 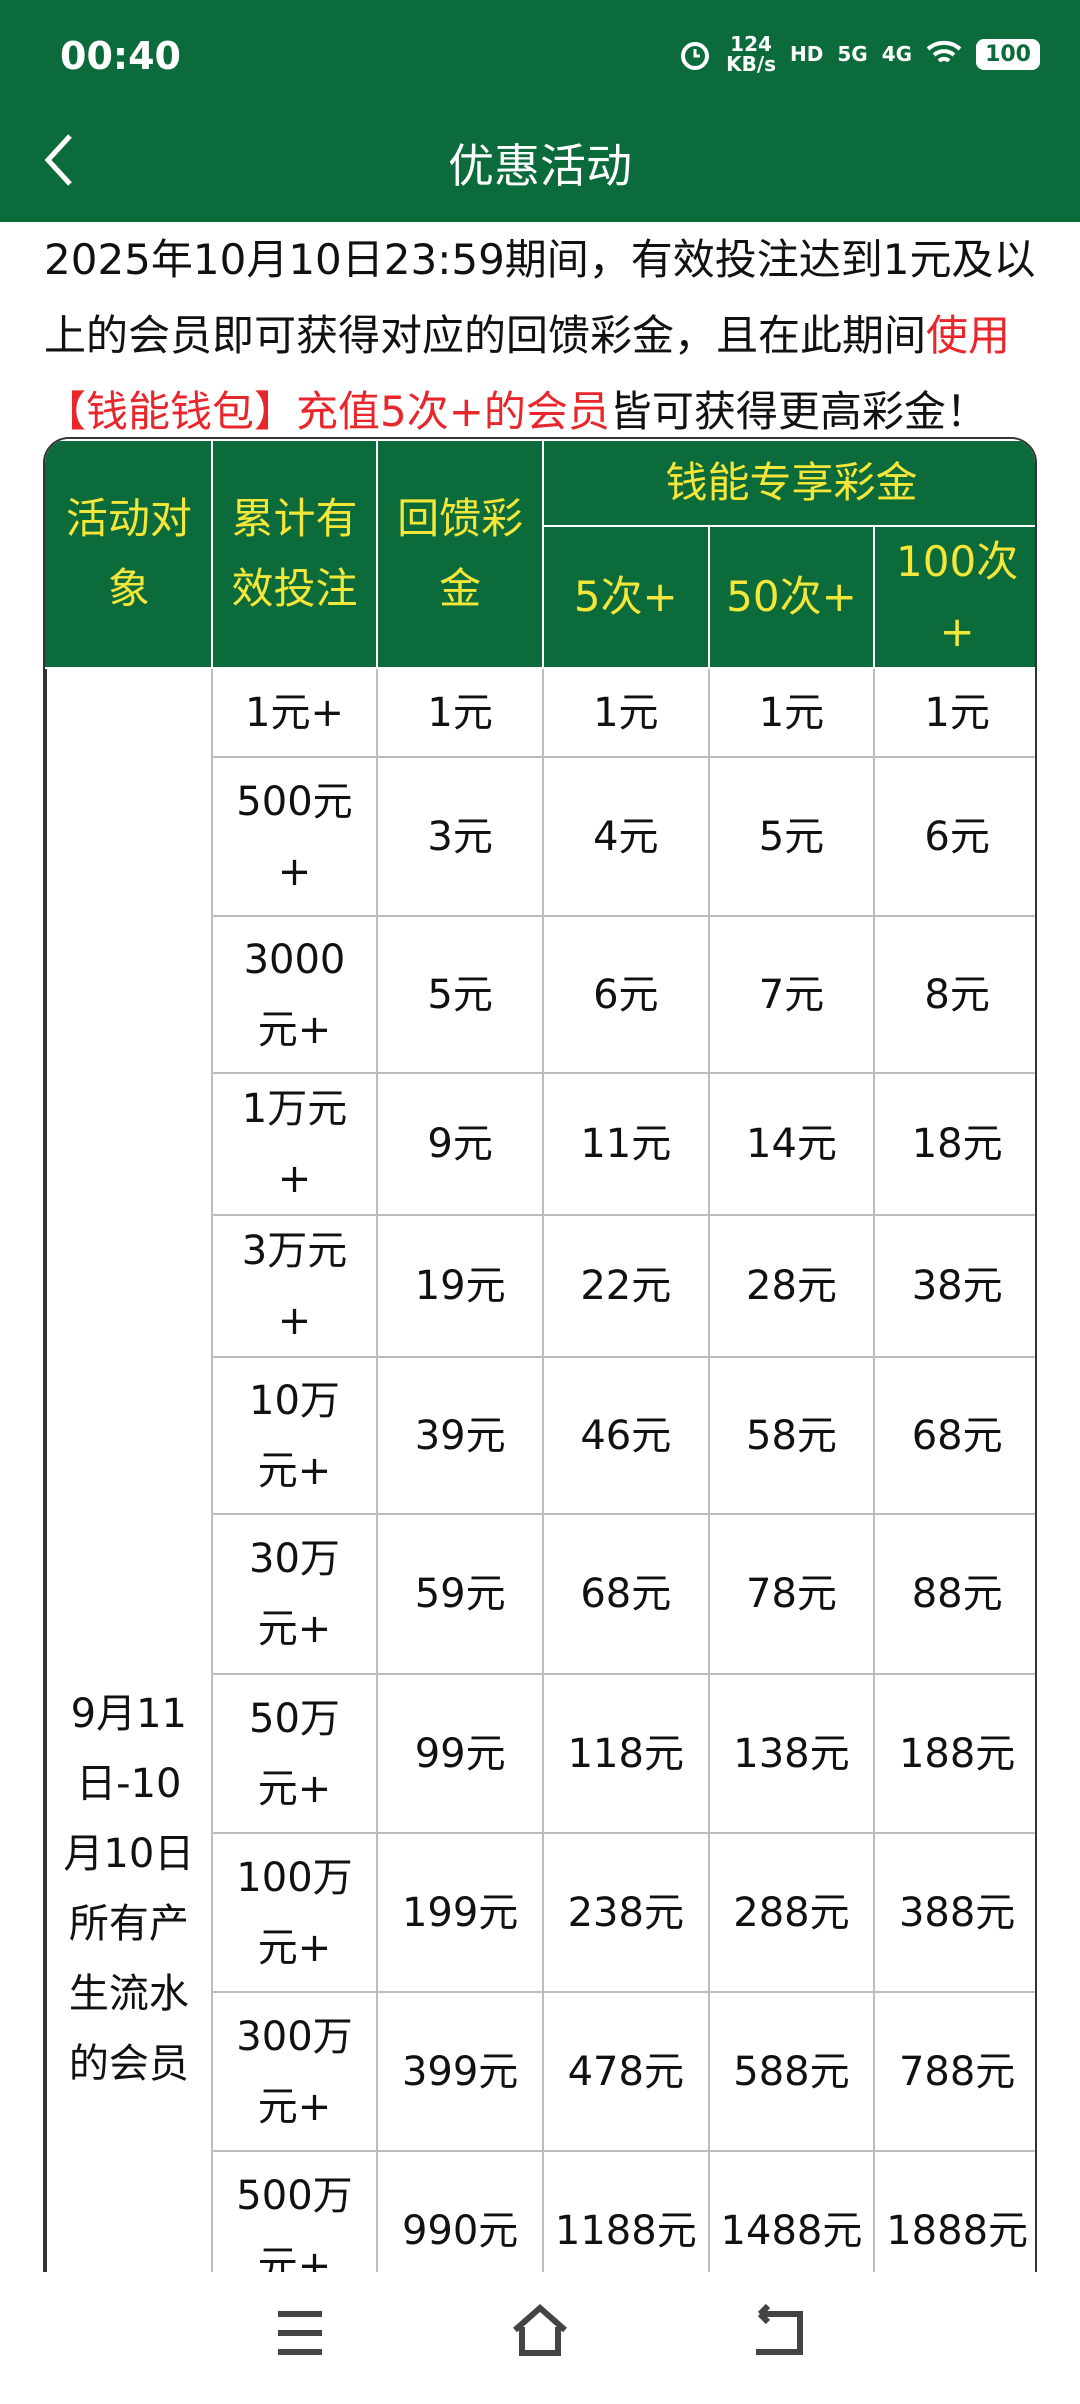 I want to click on table-cell: 500元+, so click(x=294, y=836).